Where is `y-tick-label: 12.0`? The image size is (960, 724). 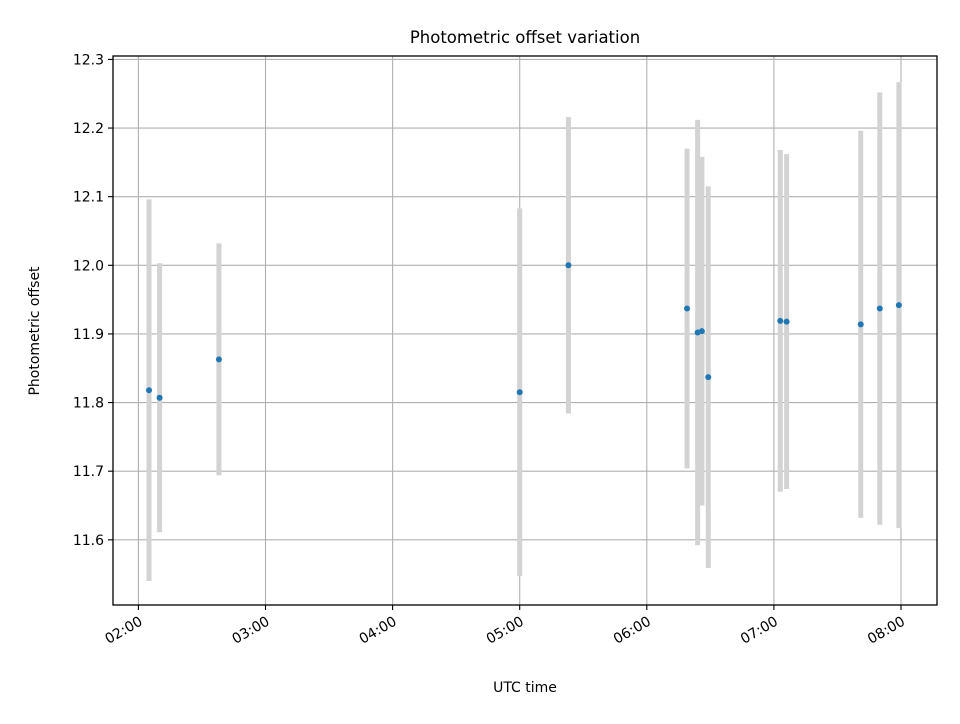
y-tick-label: 12.0 is located at coordinates (88, 266).